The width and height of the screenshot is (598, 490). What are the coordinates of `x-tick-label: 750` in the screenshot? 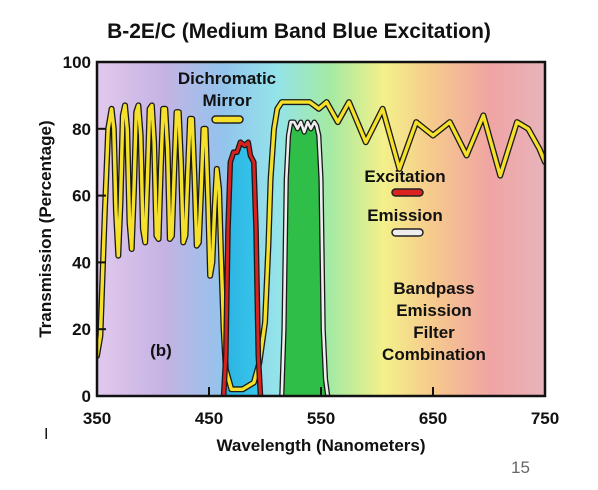 It's located at (545, 418).